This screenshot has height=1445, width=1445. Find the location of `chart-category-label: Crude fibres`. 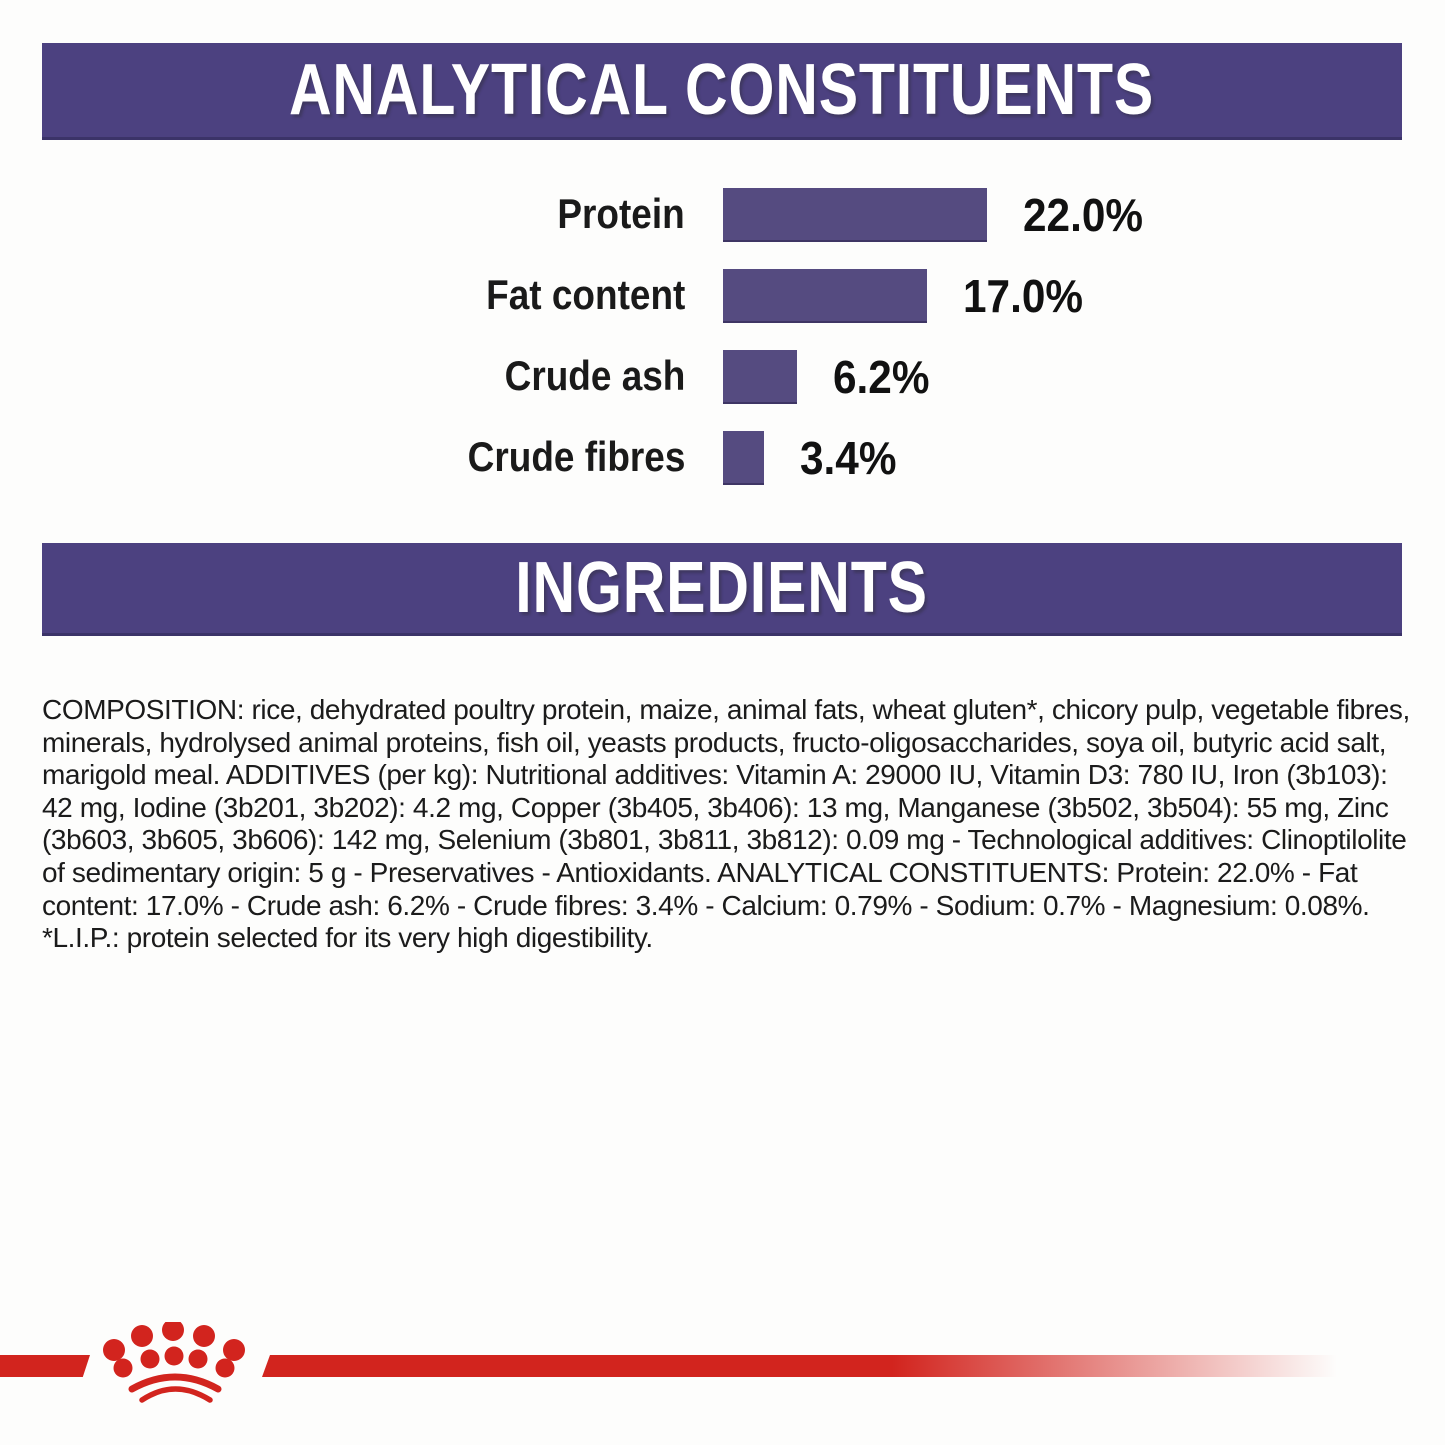

chart-category-label: Crude fibres is located at coordinates (576, 456).